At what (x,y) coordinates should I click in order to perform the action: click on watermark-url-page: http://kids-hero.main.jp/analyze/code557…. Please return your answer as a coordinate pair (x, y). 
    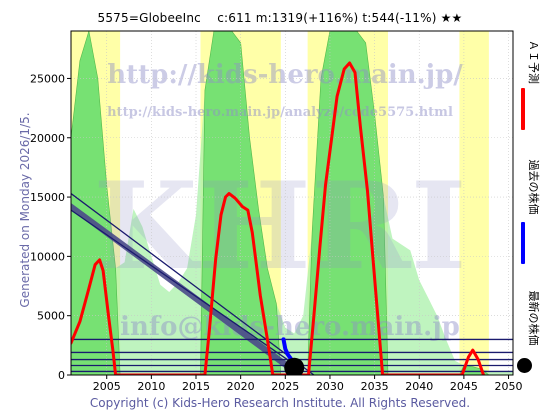
    Looking at the image, I should click on (280, 112).